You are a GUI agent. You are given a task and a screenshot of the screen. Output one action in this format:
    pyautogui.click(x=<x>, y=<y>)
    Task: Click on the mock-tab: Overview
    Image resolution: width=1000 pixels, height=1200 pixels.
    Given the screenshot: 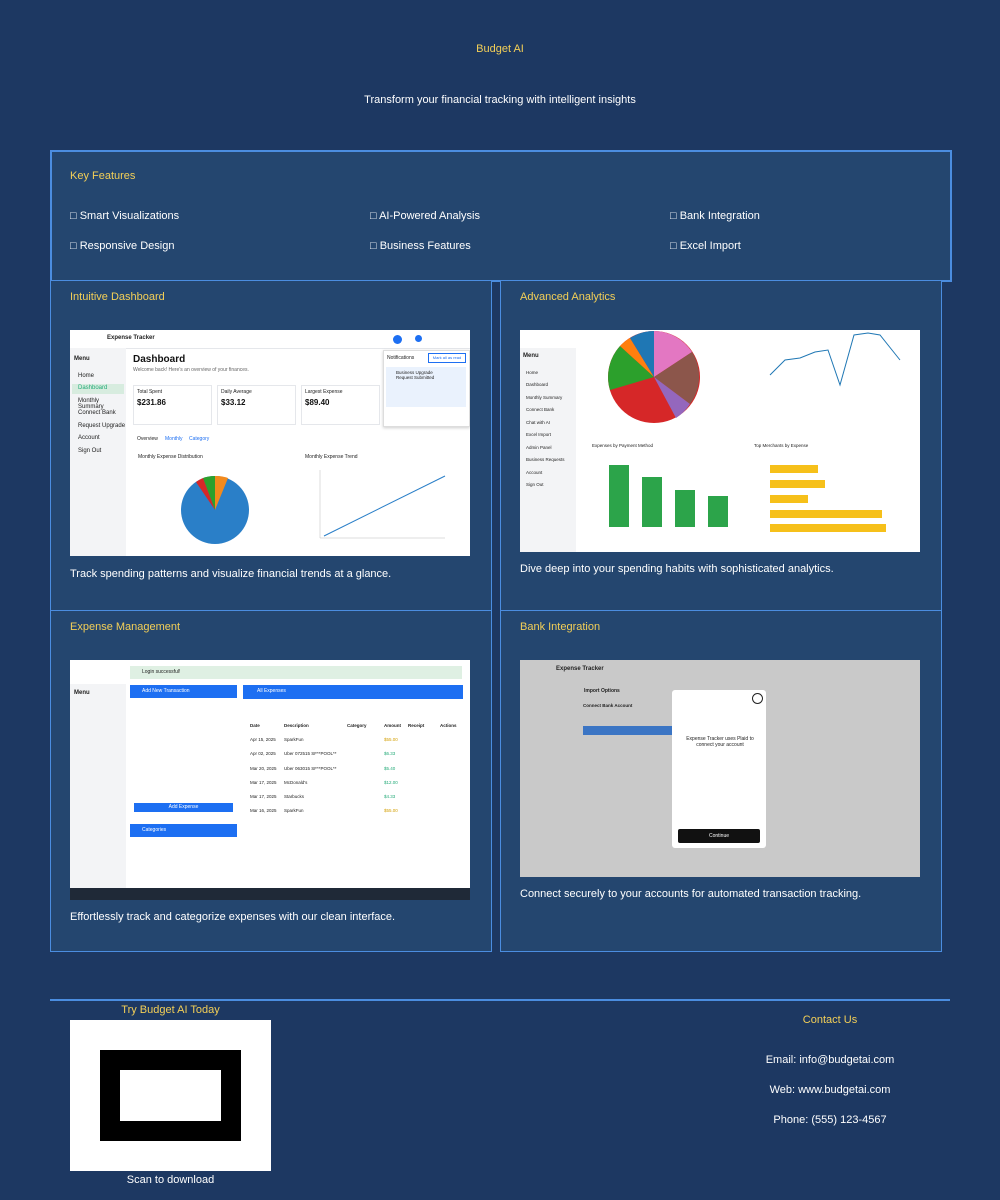 What is the action you would take?
    pyautogui.click(x=147, y=439)
    